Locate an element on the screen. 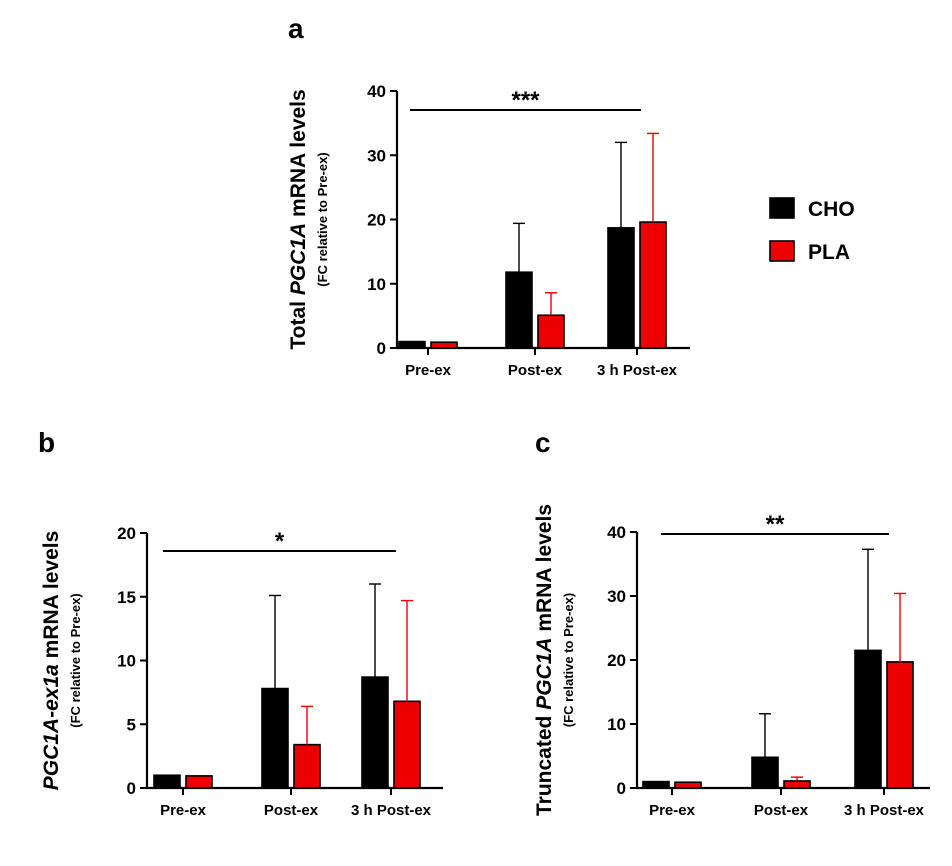 The image size is (952, 866). y-axis-label: Total PGC1A mRNA levels is located at coordinates (298, 219).